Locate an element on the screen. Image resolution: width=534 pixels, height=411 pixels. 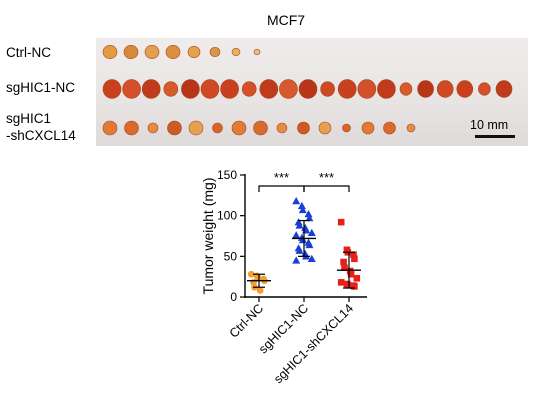
y-tick-label: 100 is located at coordinates (227, 216).